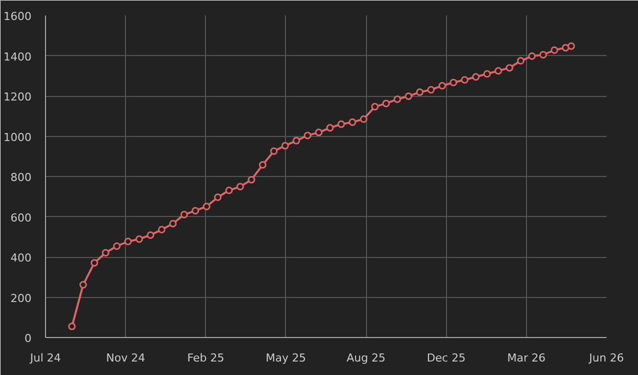 This screenshot has width=638, height=375. Describe the element at coordinates (21, 258) in the screenshot. I see `y-tick-label: 400` at that location.